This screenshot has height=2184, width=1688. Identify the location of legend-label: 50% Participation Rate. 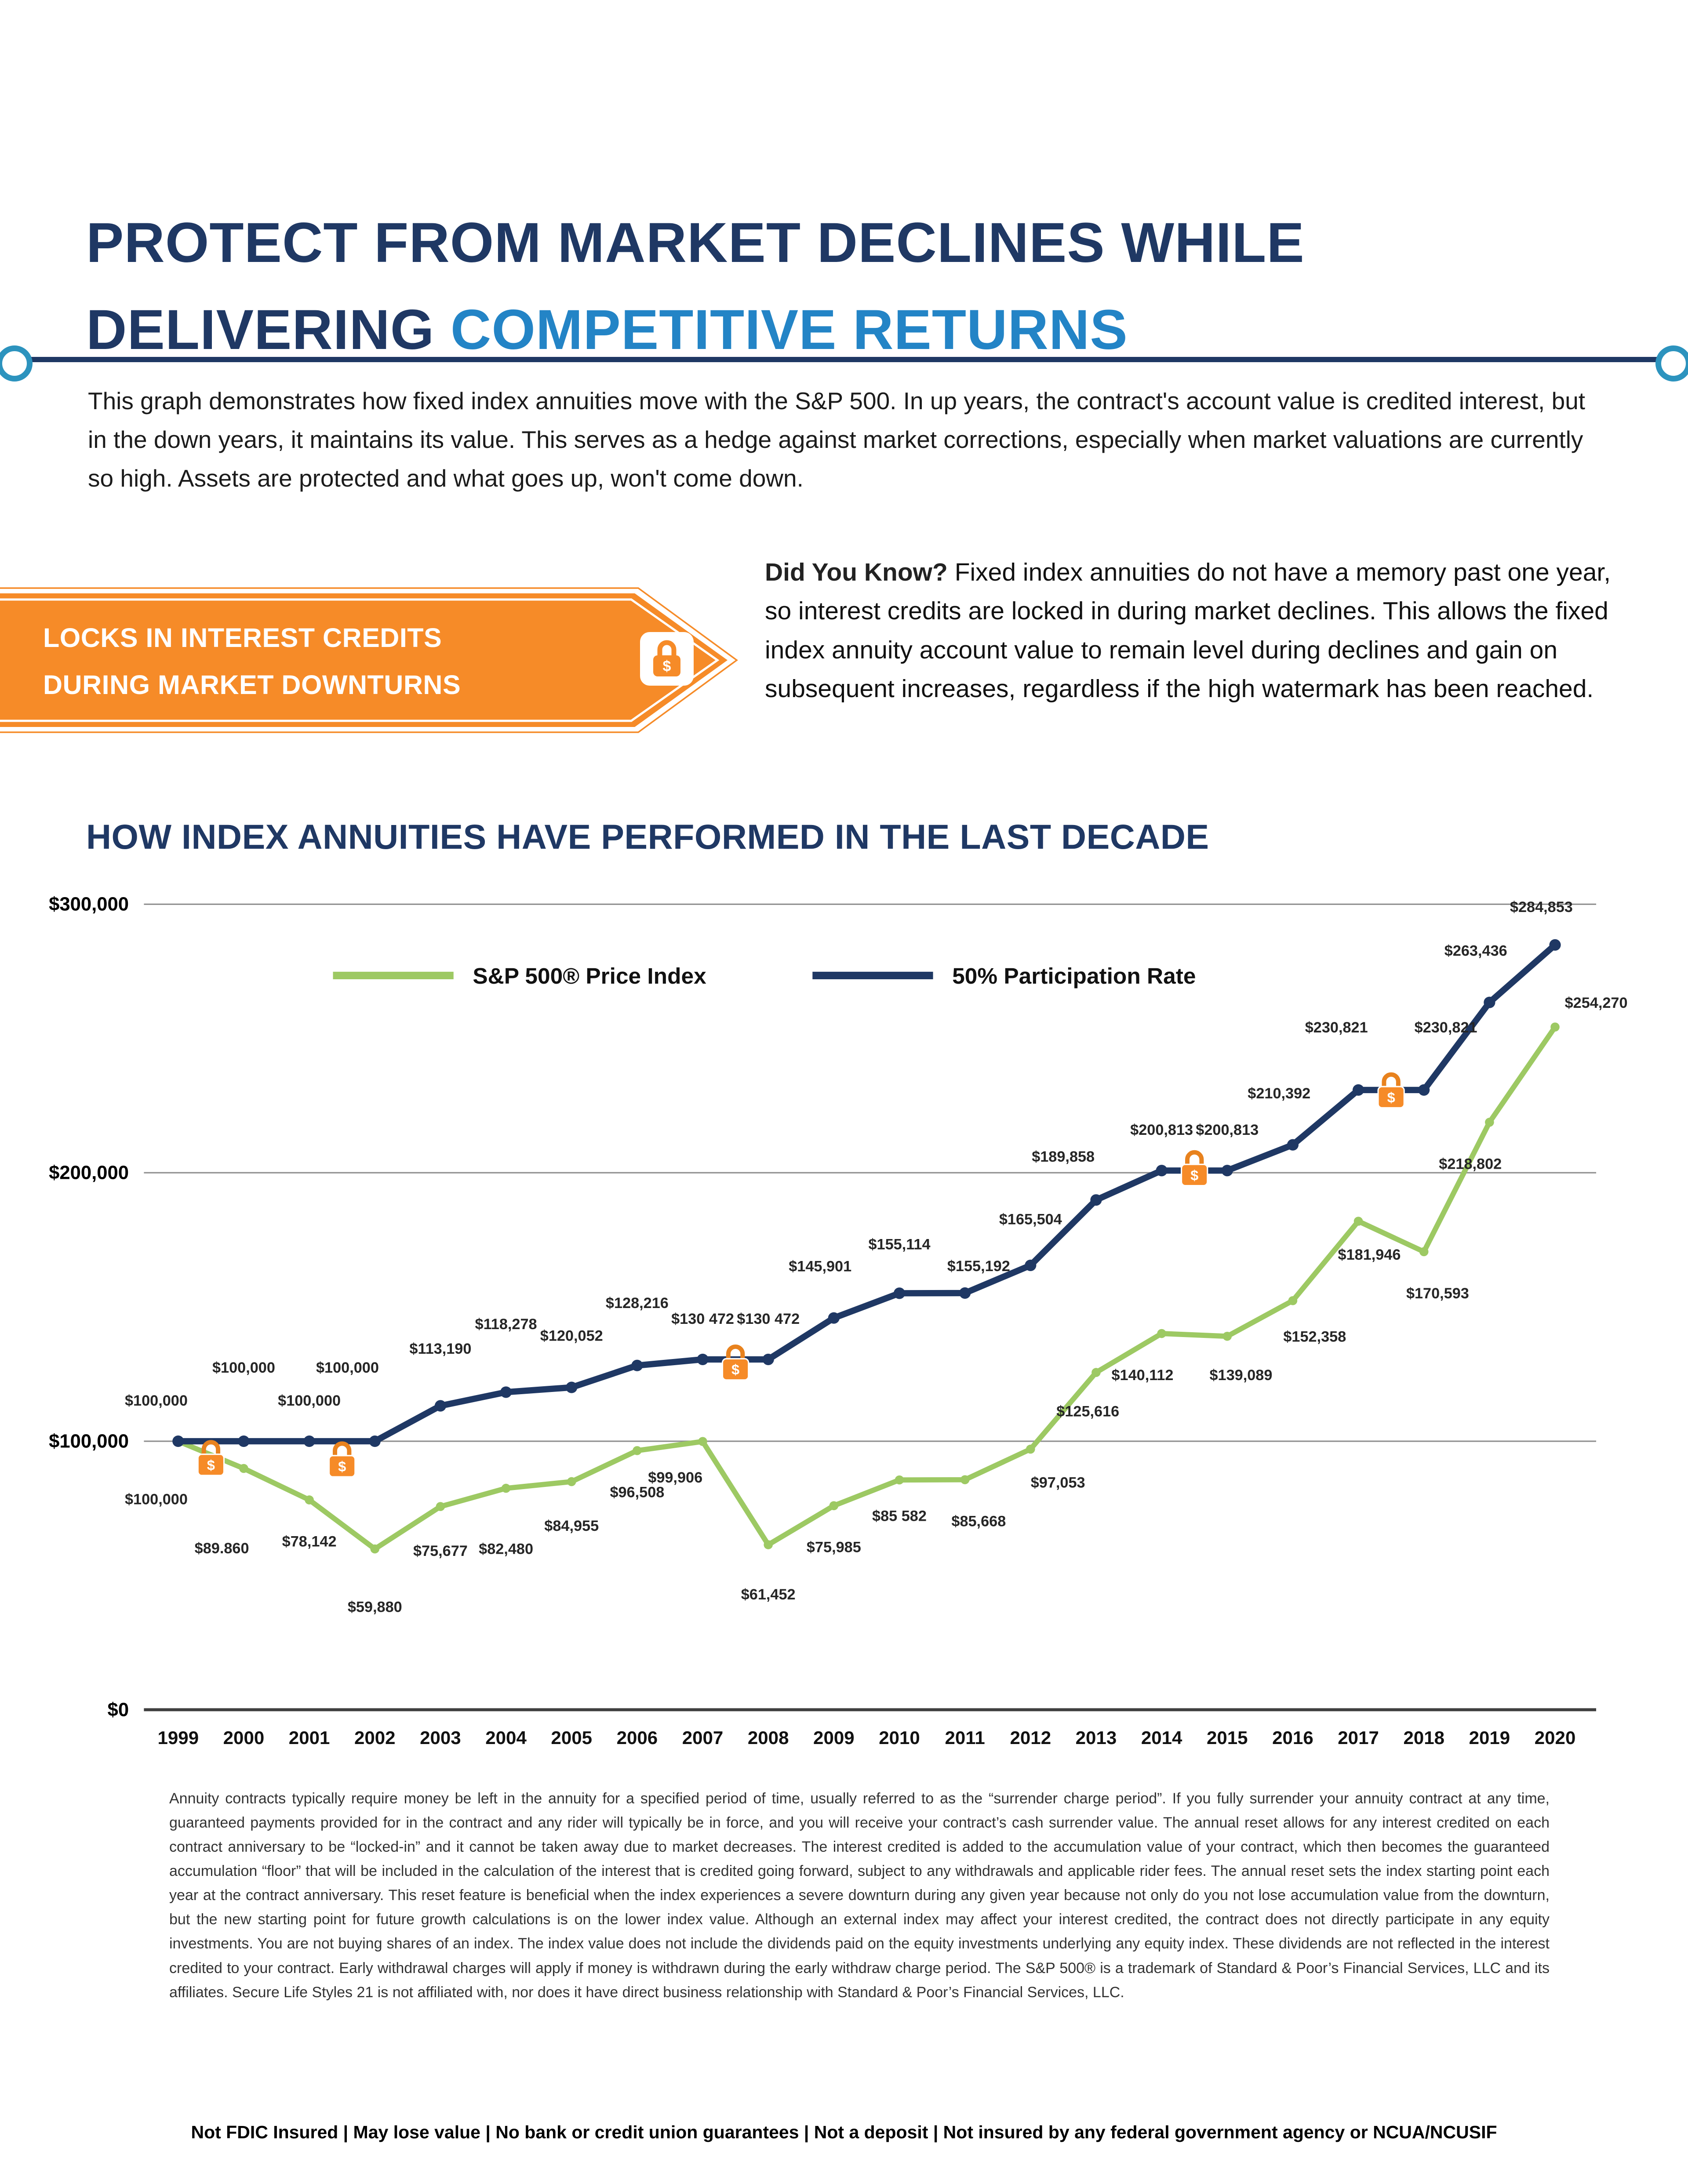
(1074, 975).